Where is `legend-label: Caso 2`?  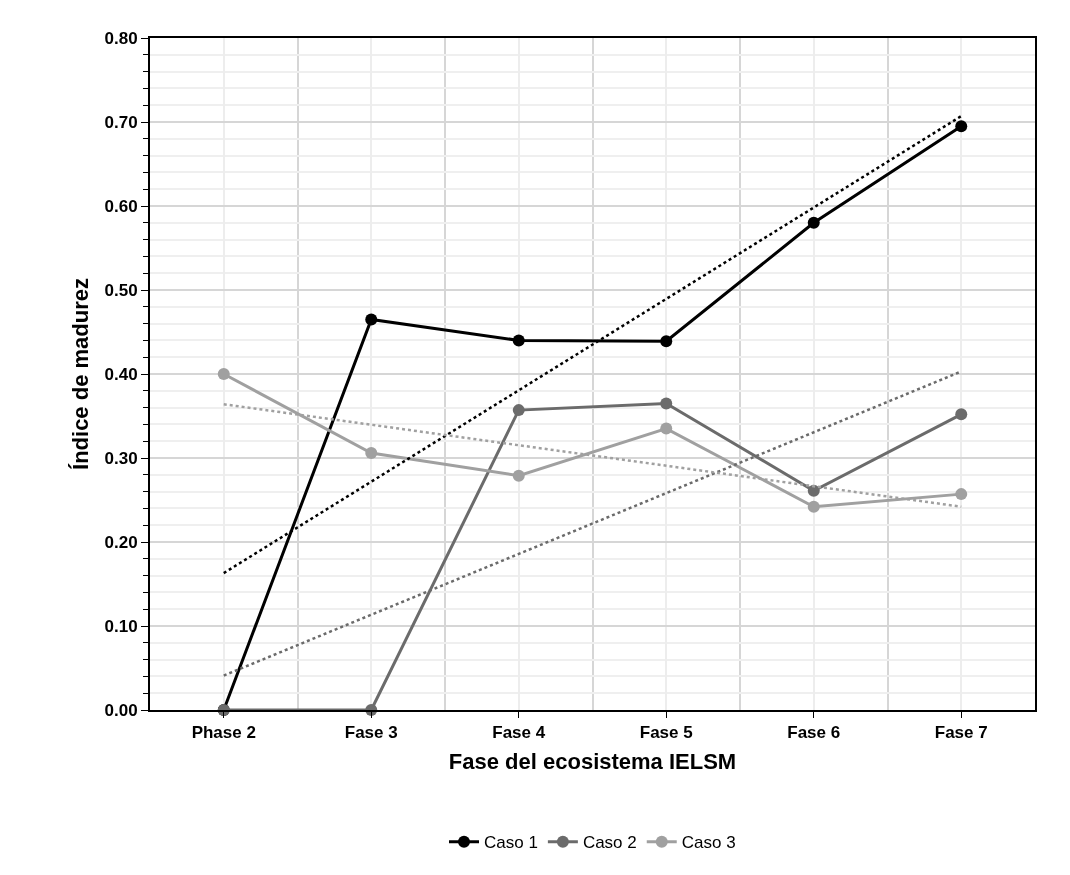 legend-label: Caso 2 is located at coordinates (609, 843).